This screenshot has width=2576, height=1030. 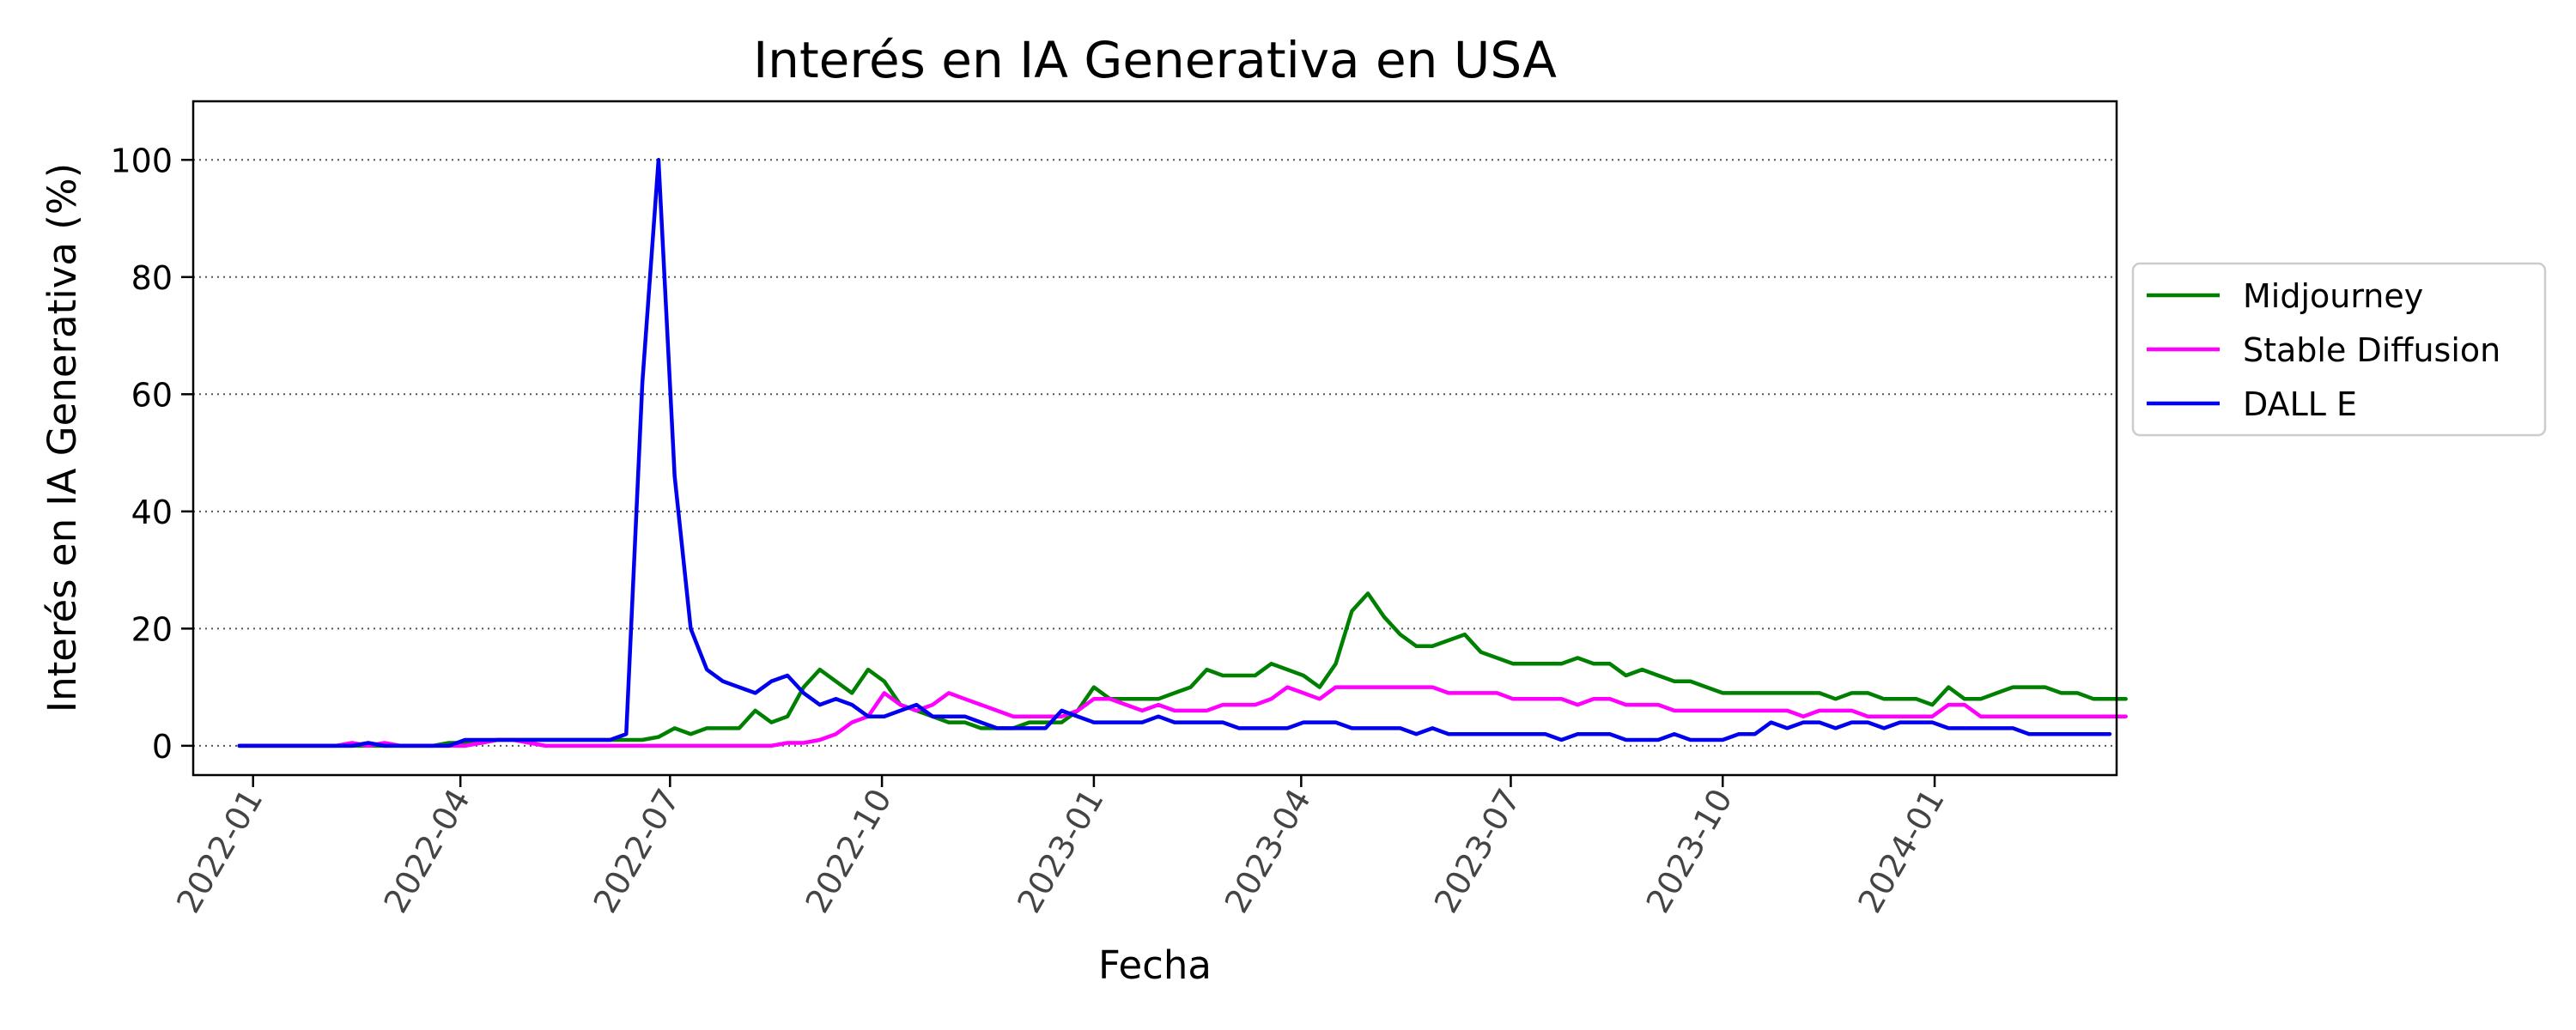 What do you see at coordinates (162, 747) in the screenshot?
I see `y-tick-label: 0` at bounding box center [162, 747].